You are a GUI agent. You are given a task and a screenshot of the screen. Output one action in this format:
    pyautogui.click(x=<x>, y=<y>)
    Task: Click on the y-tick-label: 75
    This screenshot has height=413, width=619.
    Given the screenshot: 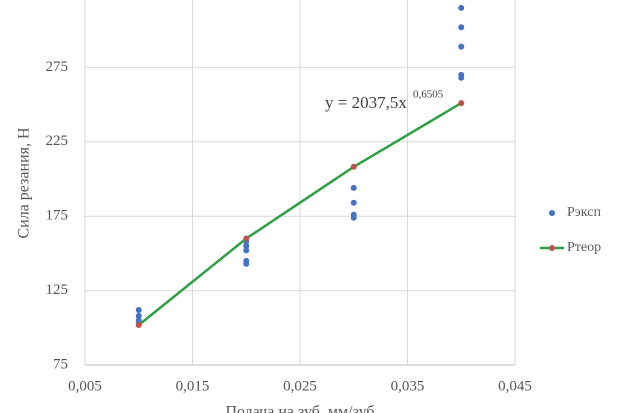 What is the action you would take?
    pyautogui.click(x=60, y=364)
    